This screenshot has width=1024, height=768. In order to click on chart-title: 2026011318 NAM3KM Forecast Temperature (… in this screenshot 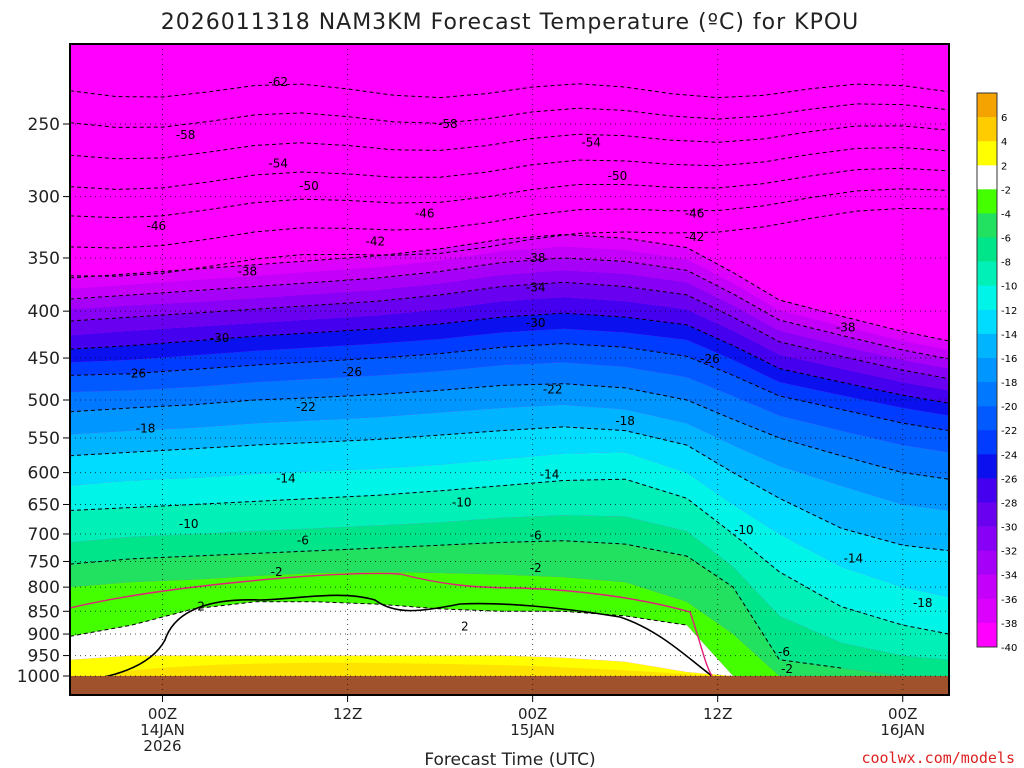, I will do `click(510, 22)`.